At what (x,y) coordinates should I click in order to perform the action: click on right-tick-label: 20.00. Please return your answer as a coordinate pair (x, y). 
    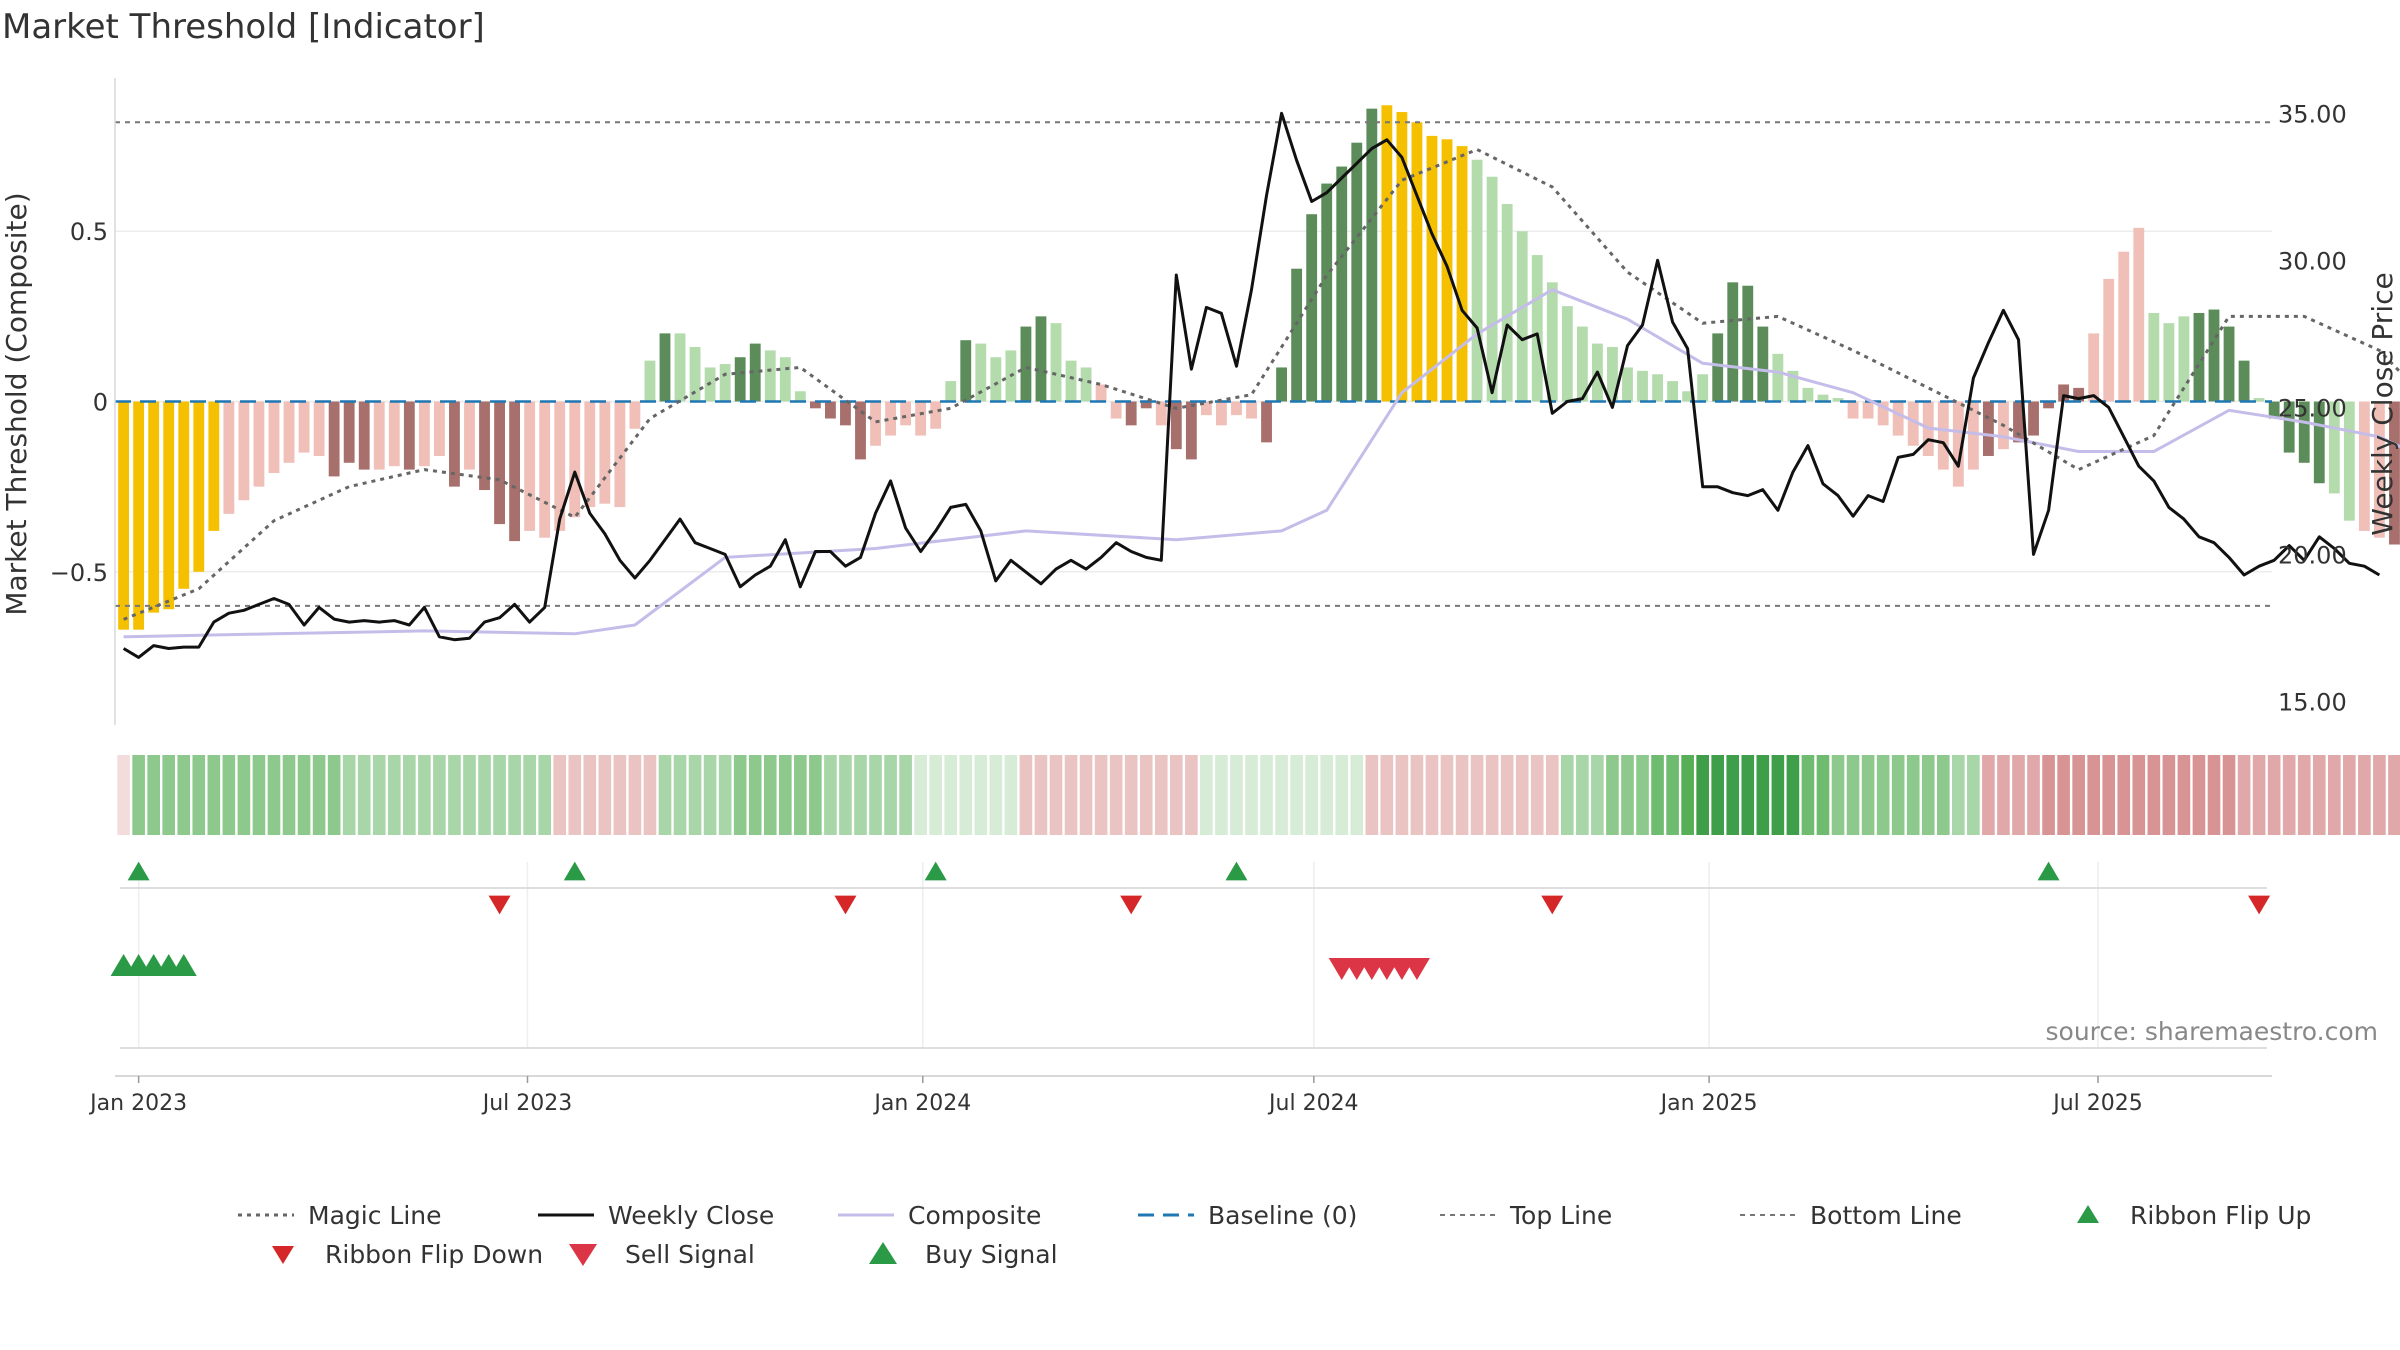
    Looking at the image, I should click on (2312, 555).